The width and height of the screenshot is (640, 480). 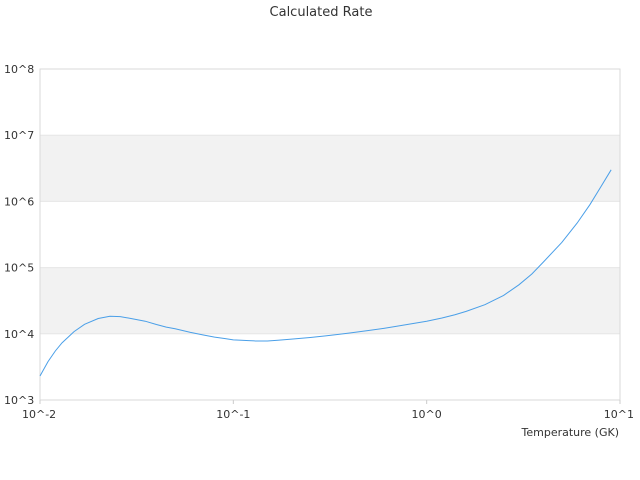 I want to click on x-tick-label: 10^0, so click(x=427, y=414).